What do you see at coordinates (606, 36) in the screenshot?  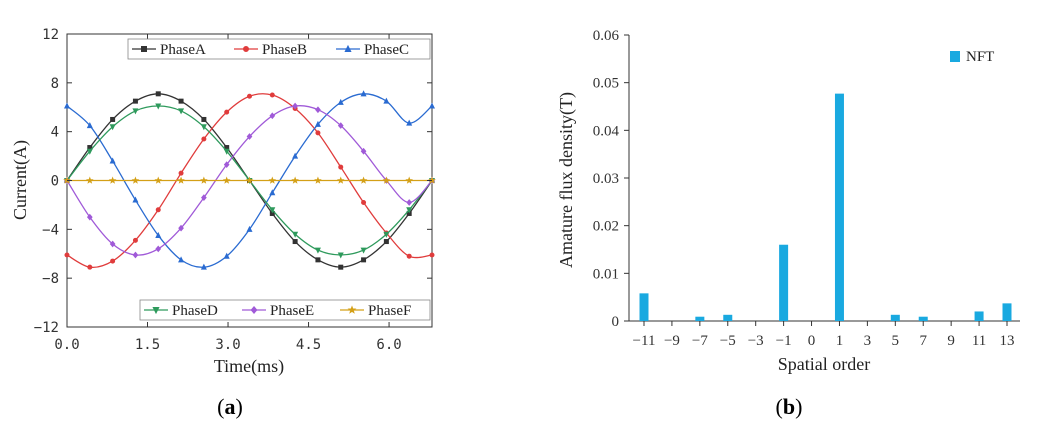 I see `chart-b-y-tick-label: 0.06` at bounding box center [606, 36].